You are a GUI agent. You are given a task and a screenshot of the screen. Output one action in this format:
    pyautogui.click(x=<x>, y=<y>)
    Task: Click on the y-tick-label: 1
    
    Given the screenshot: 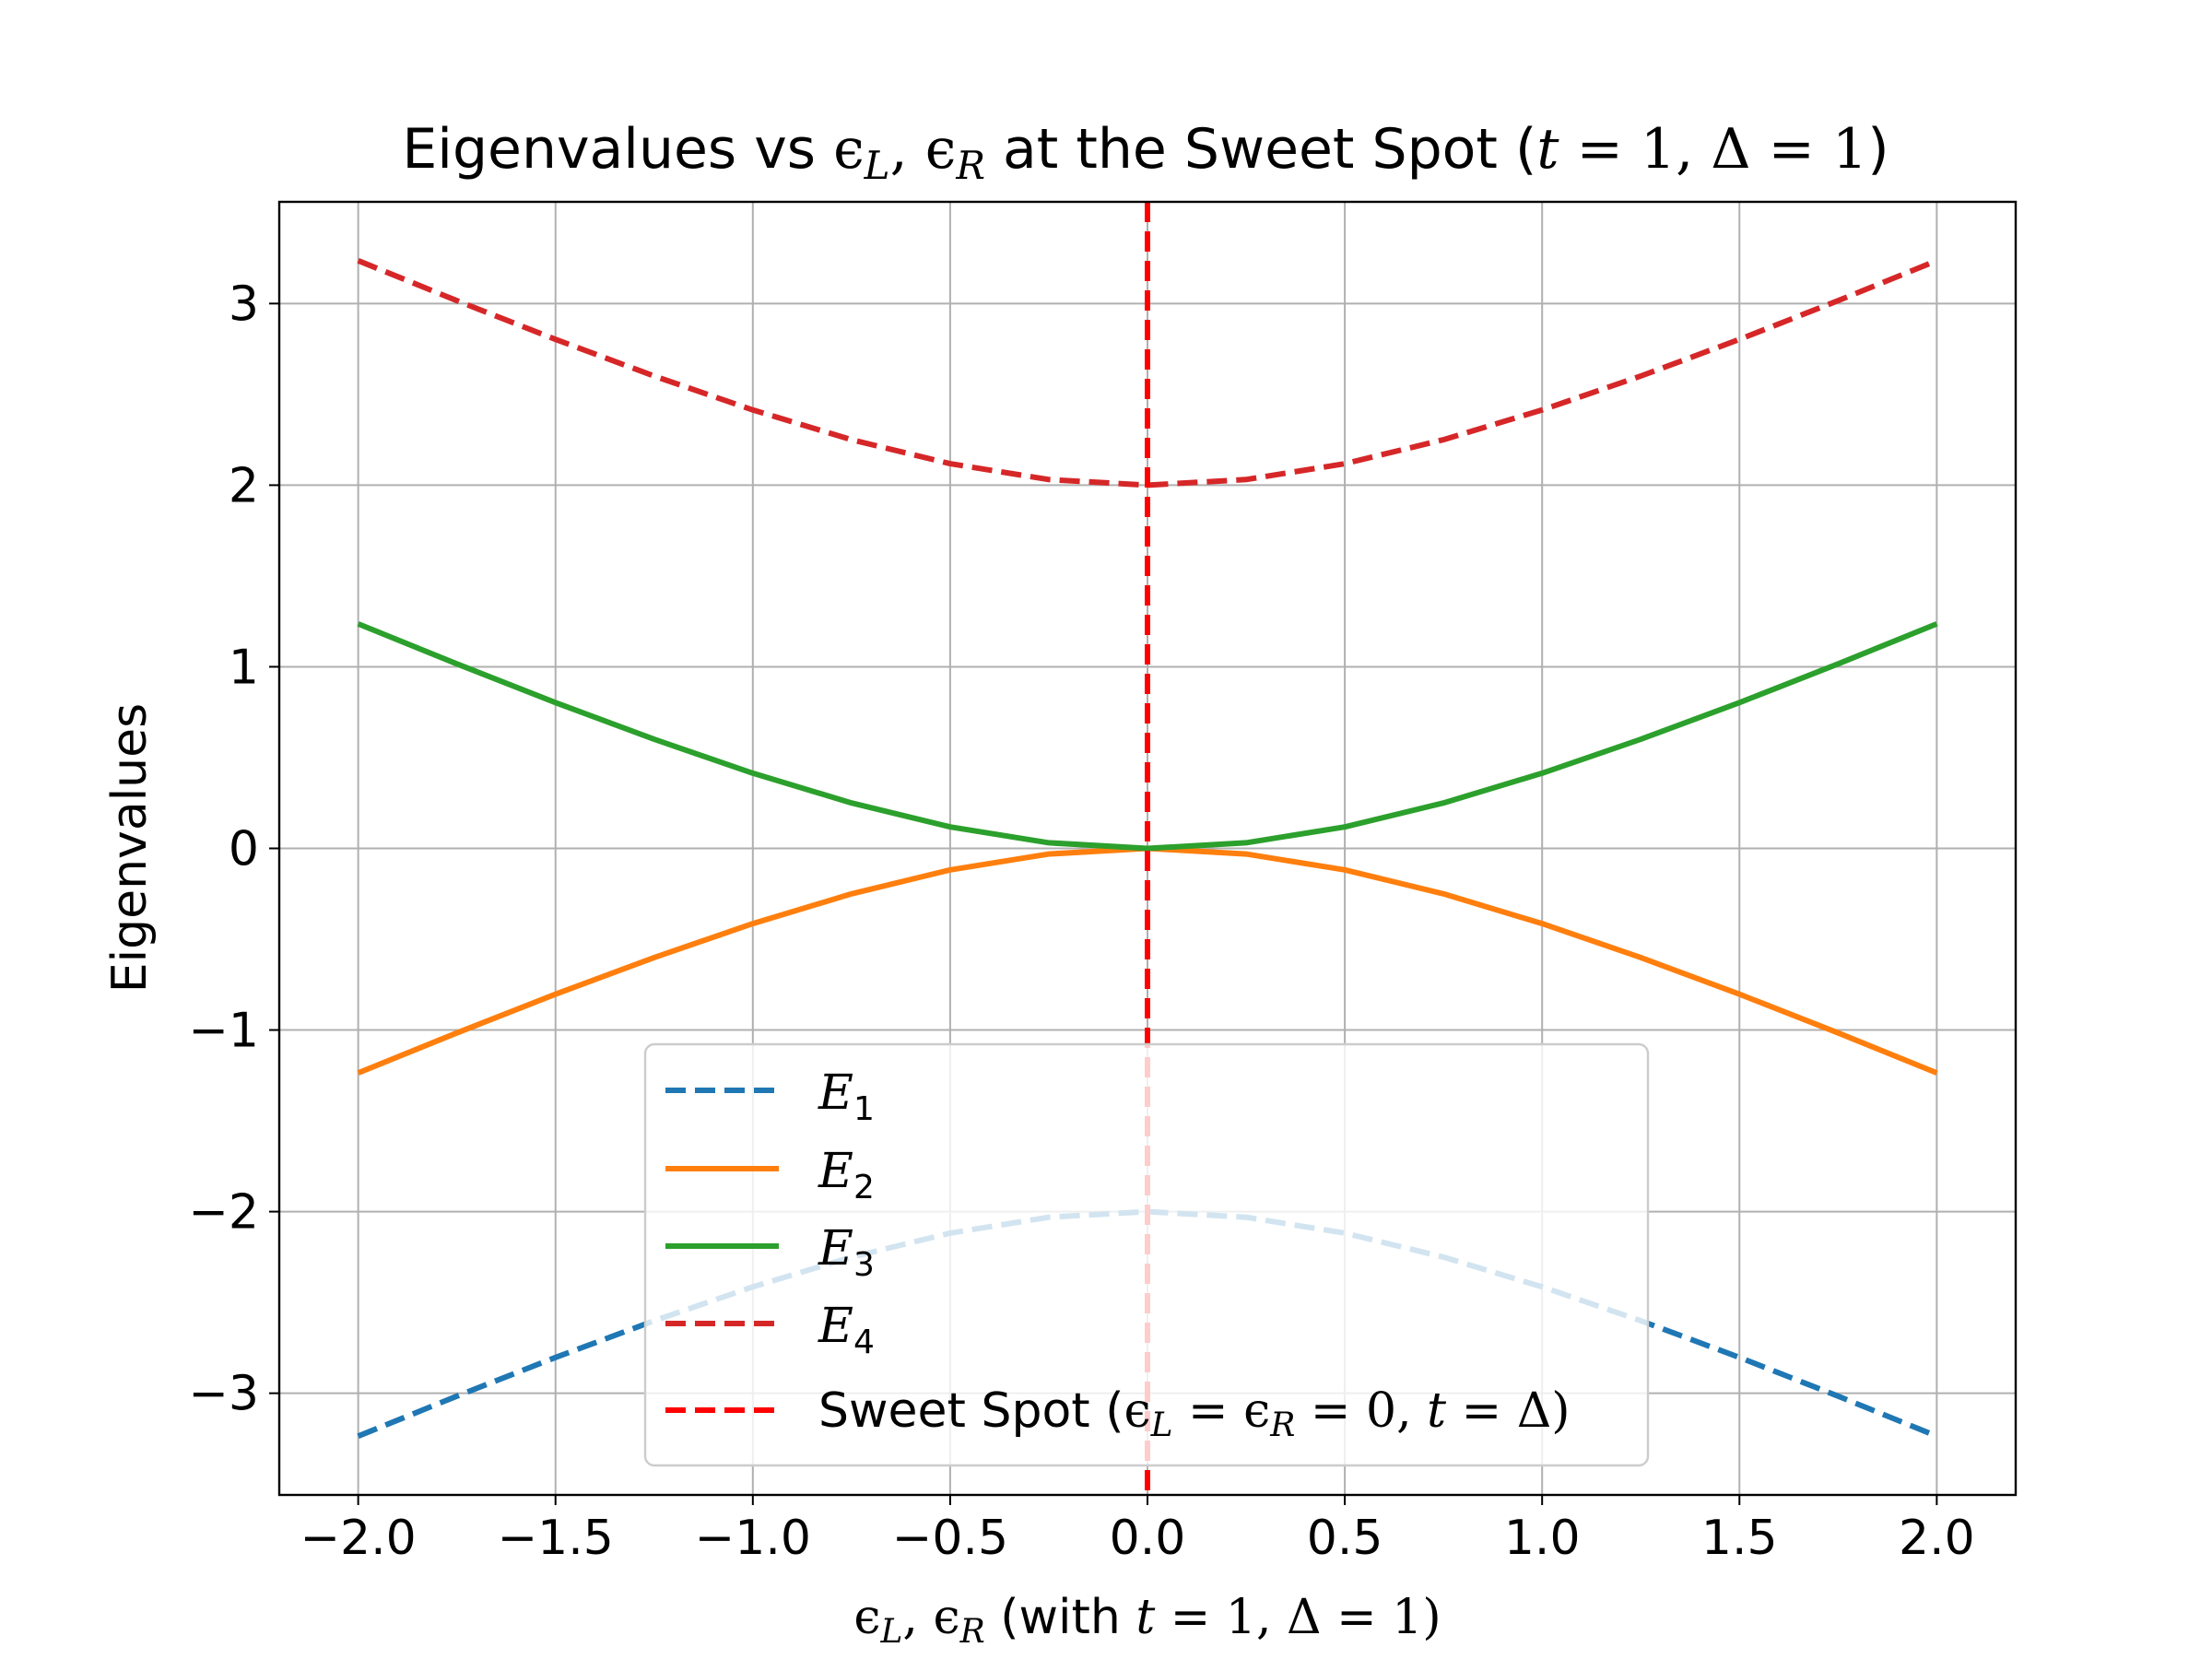 What is the action you would take?
    pyautogui.click(x=244, y=667)
    